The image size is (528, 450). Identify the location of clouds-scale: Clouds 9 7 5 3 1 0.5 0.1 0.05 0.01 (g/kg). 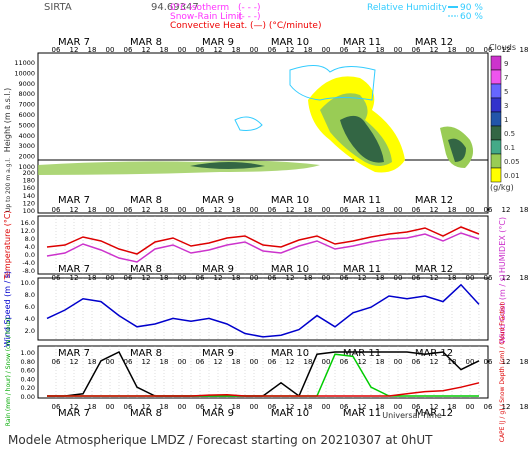
(504, 117).